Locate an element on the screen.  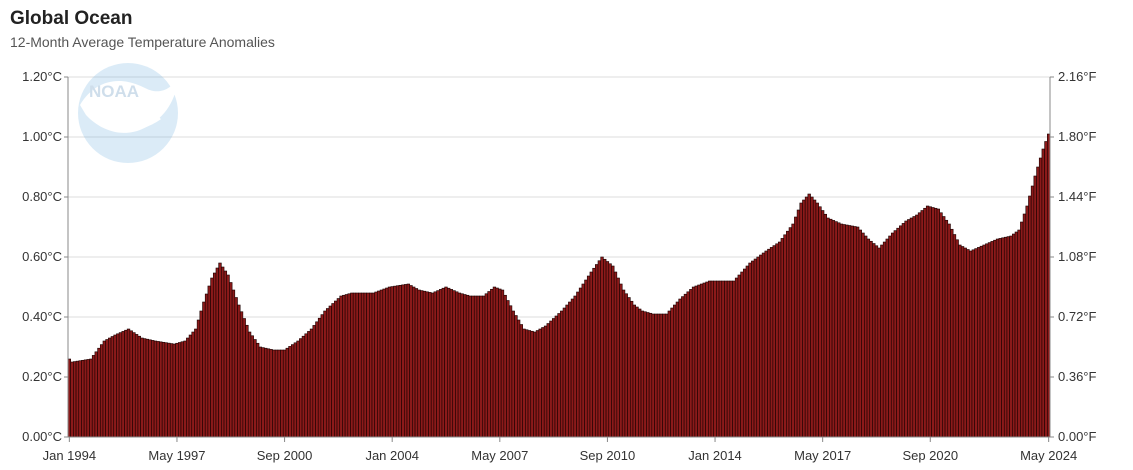
x-tick-label: Jan 1994 is located at coordinates (70, 455).